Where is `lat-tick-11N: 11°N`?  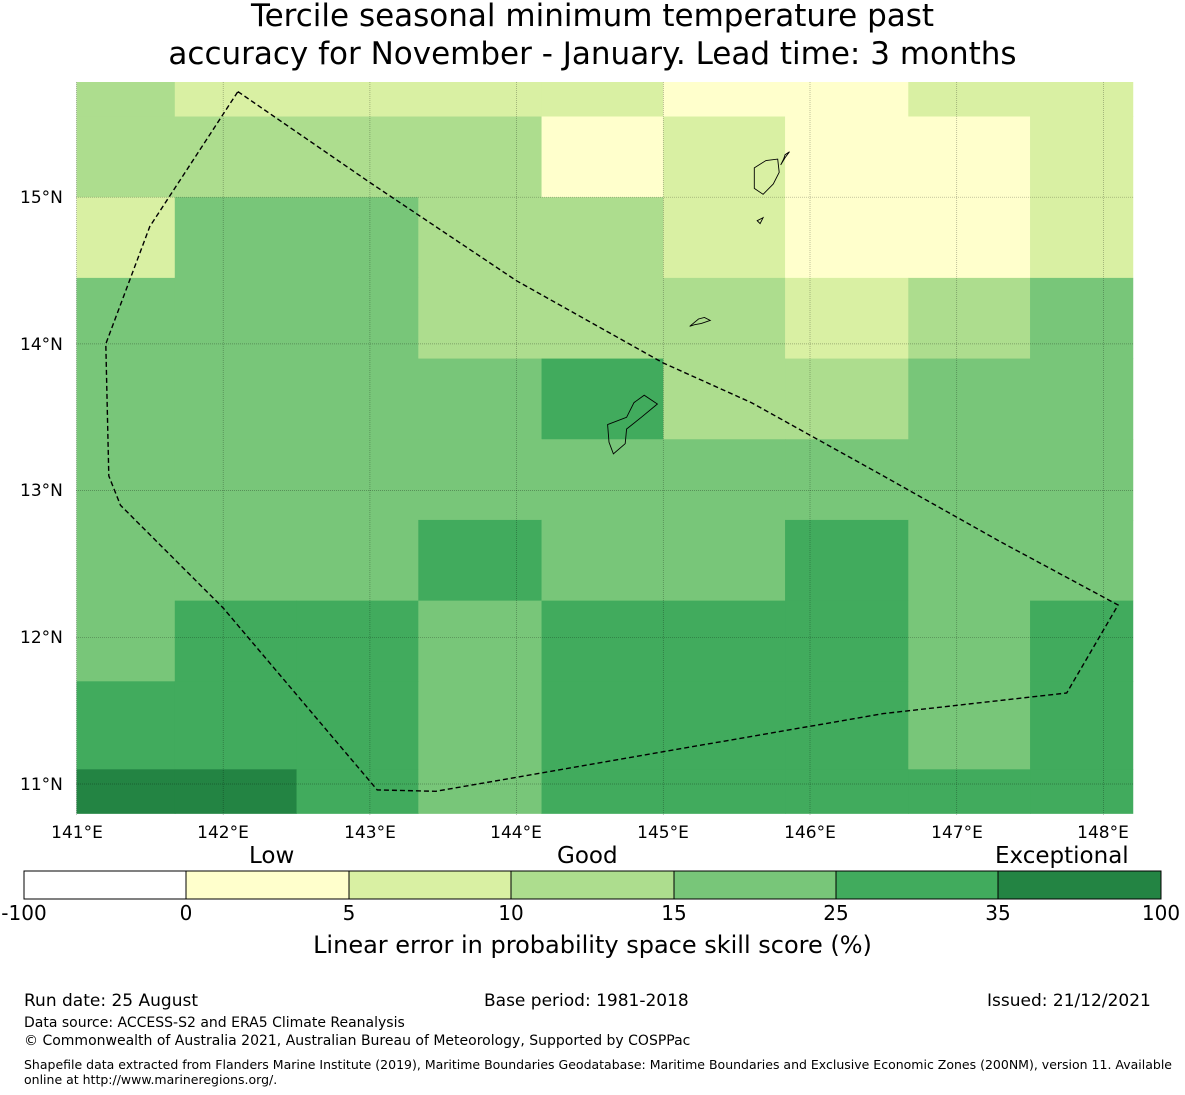
lat-tick-11N: 11°N is located at coordinates (41, 785).